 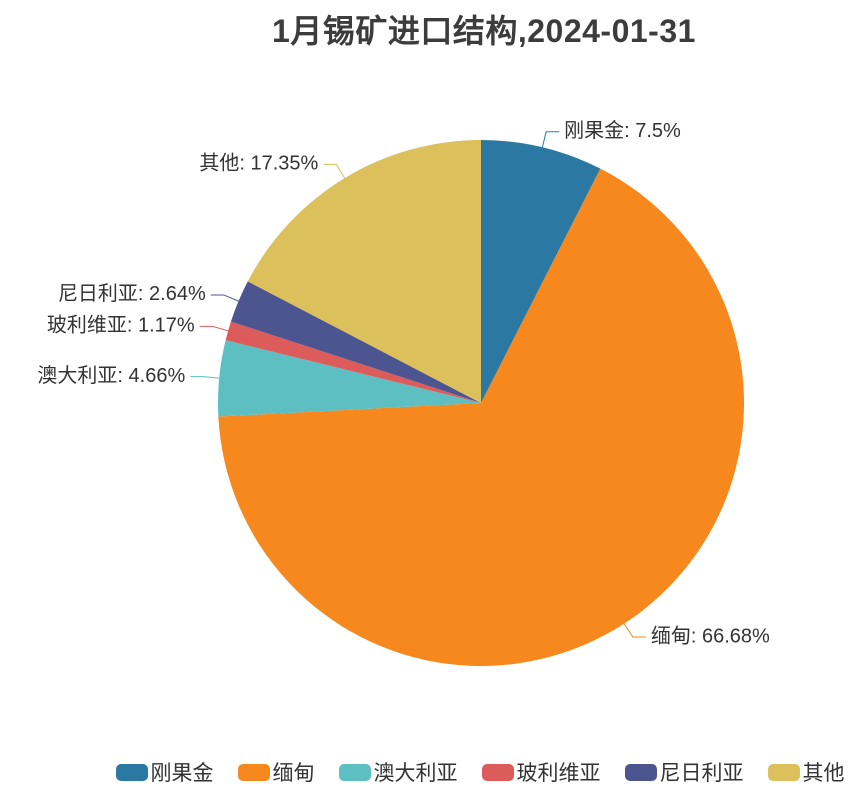 I want to click on legend-item-其他: 其他, so click(x=806, y=772).